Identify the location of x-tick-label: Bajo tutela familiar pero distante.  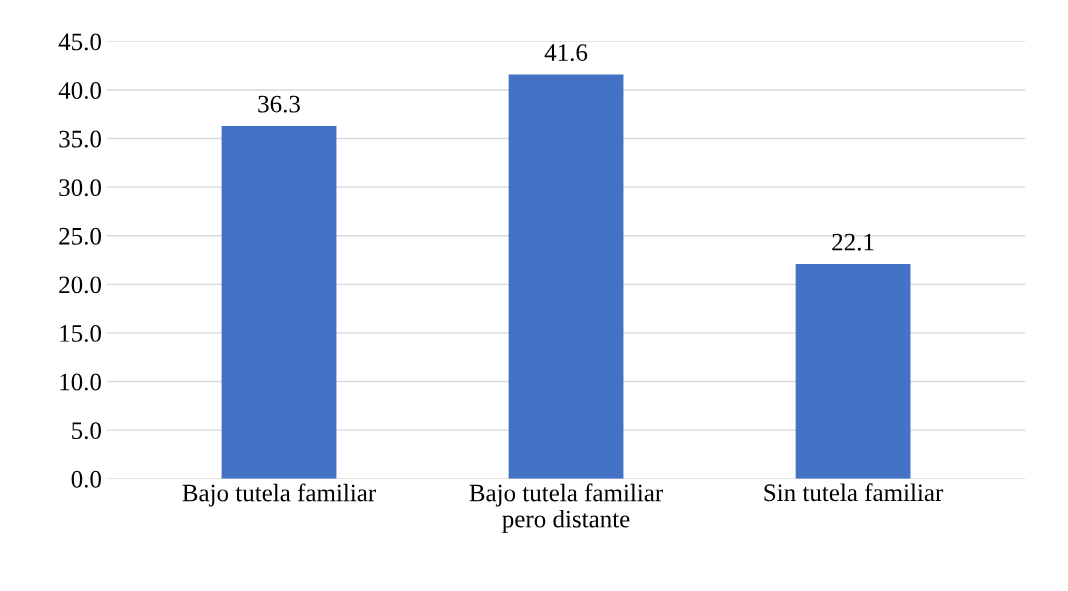
(566, 508).